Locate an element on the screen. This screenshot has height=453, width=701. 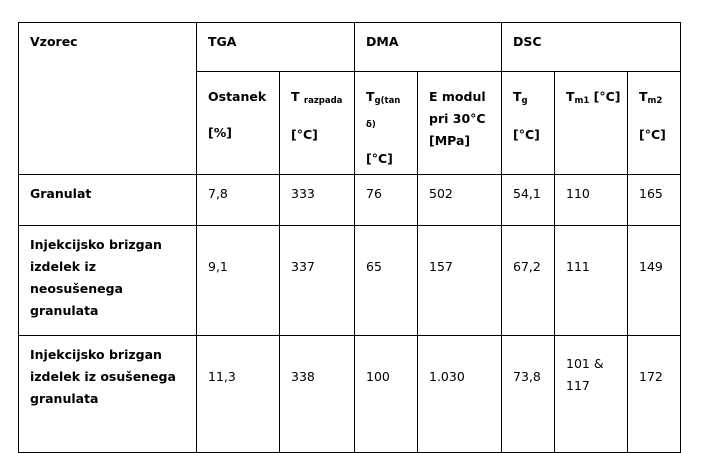
cell-tm1: 101 & 117 is located at coordinates (591, 394).